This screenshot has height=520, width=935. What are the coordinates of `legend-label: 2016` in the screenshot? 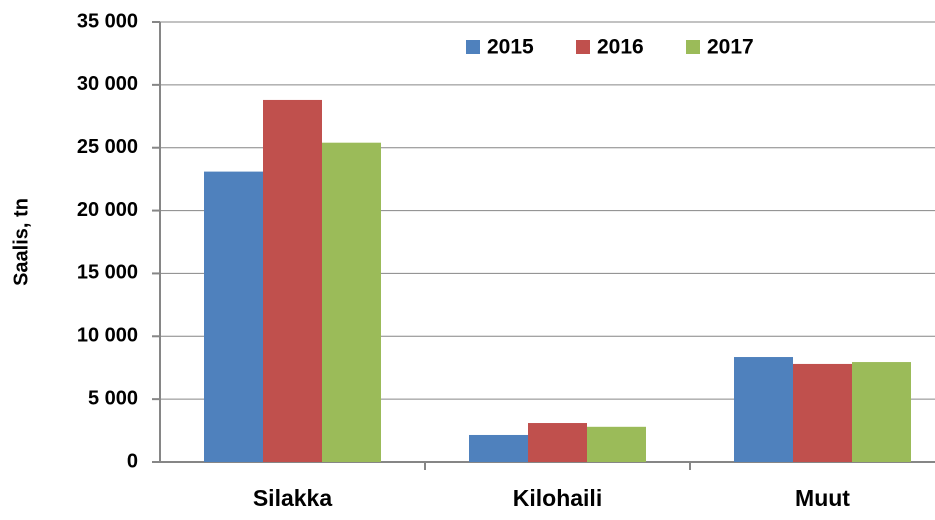 It's located at (620, 47).